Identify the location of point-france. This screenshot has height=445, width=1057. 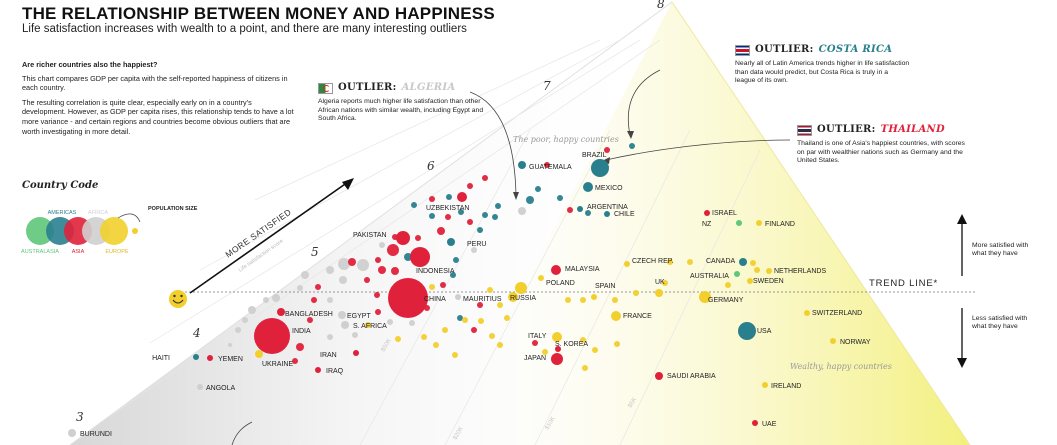
(616, 316).